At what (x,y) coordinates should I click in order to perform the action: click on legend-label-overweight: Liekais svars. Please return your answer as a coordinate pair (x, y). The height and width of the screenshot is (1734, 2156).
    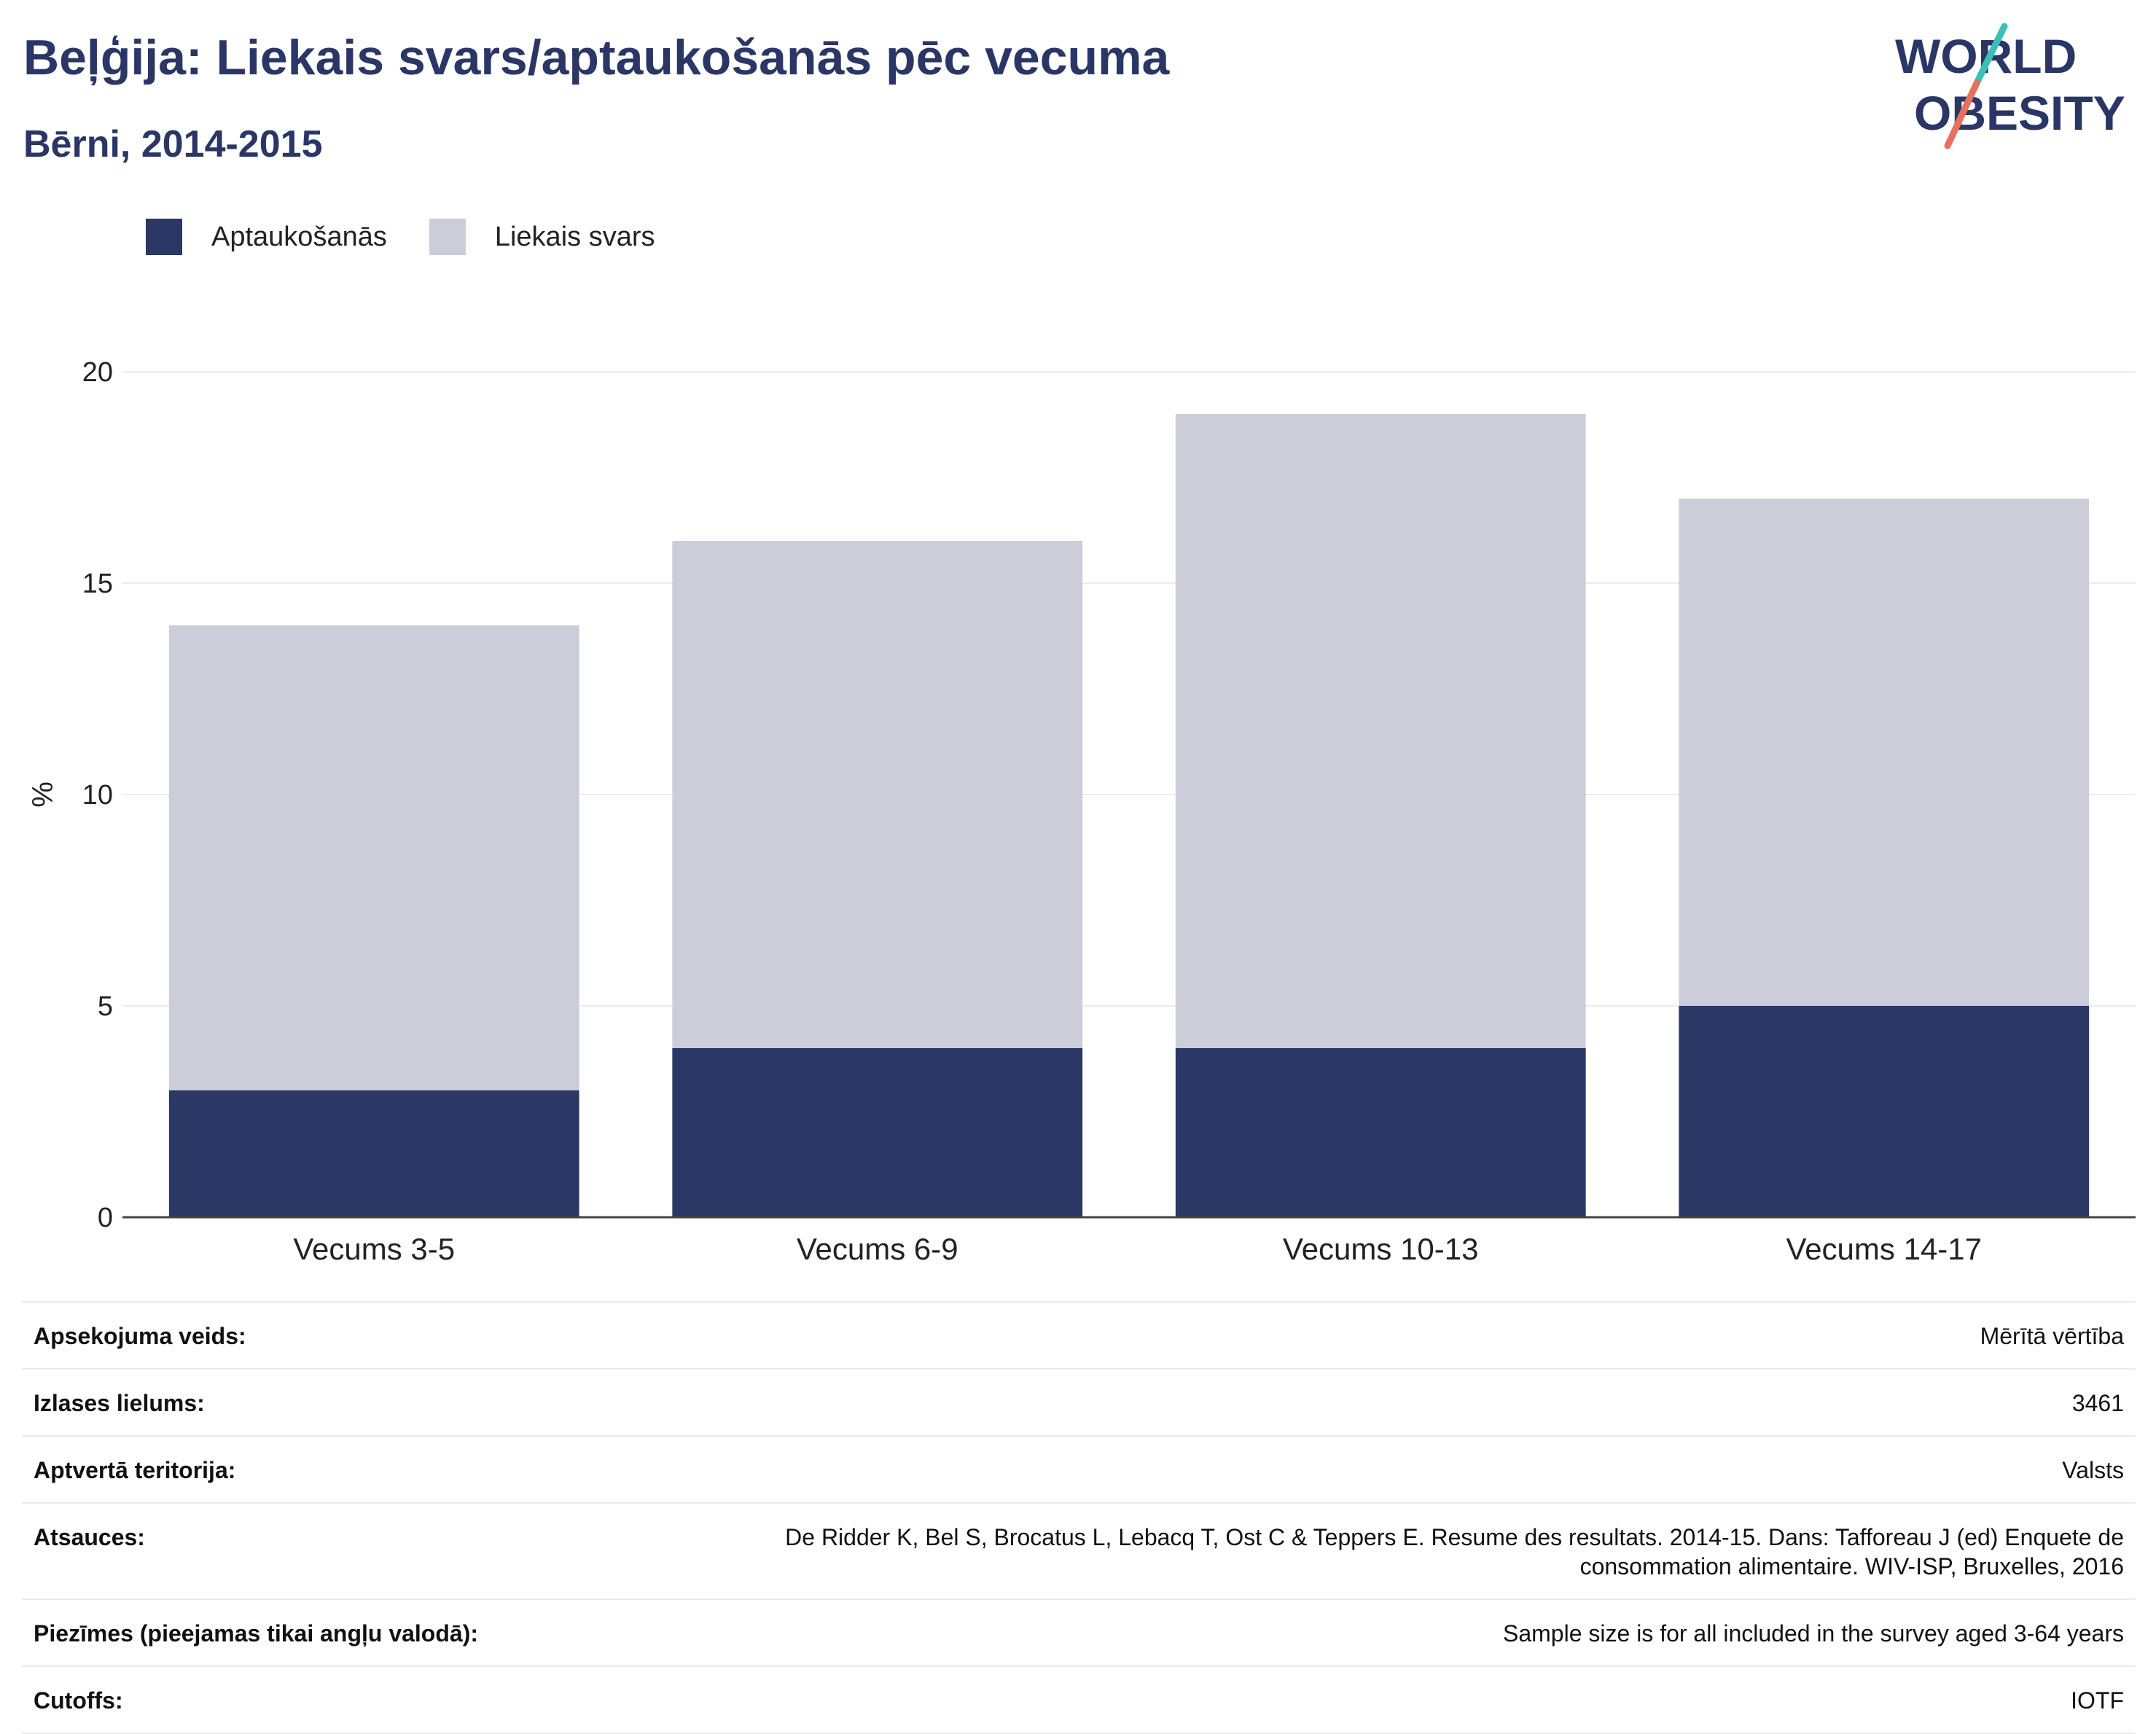
    Looking at the image, I should click on (575, 236).